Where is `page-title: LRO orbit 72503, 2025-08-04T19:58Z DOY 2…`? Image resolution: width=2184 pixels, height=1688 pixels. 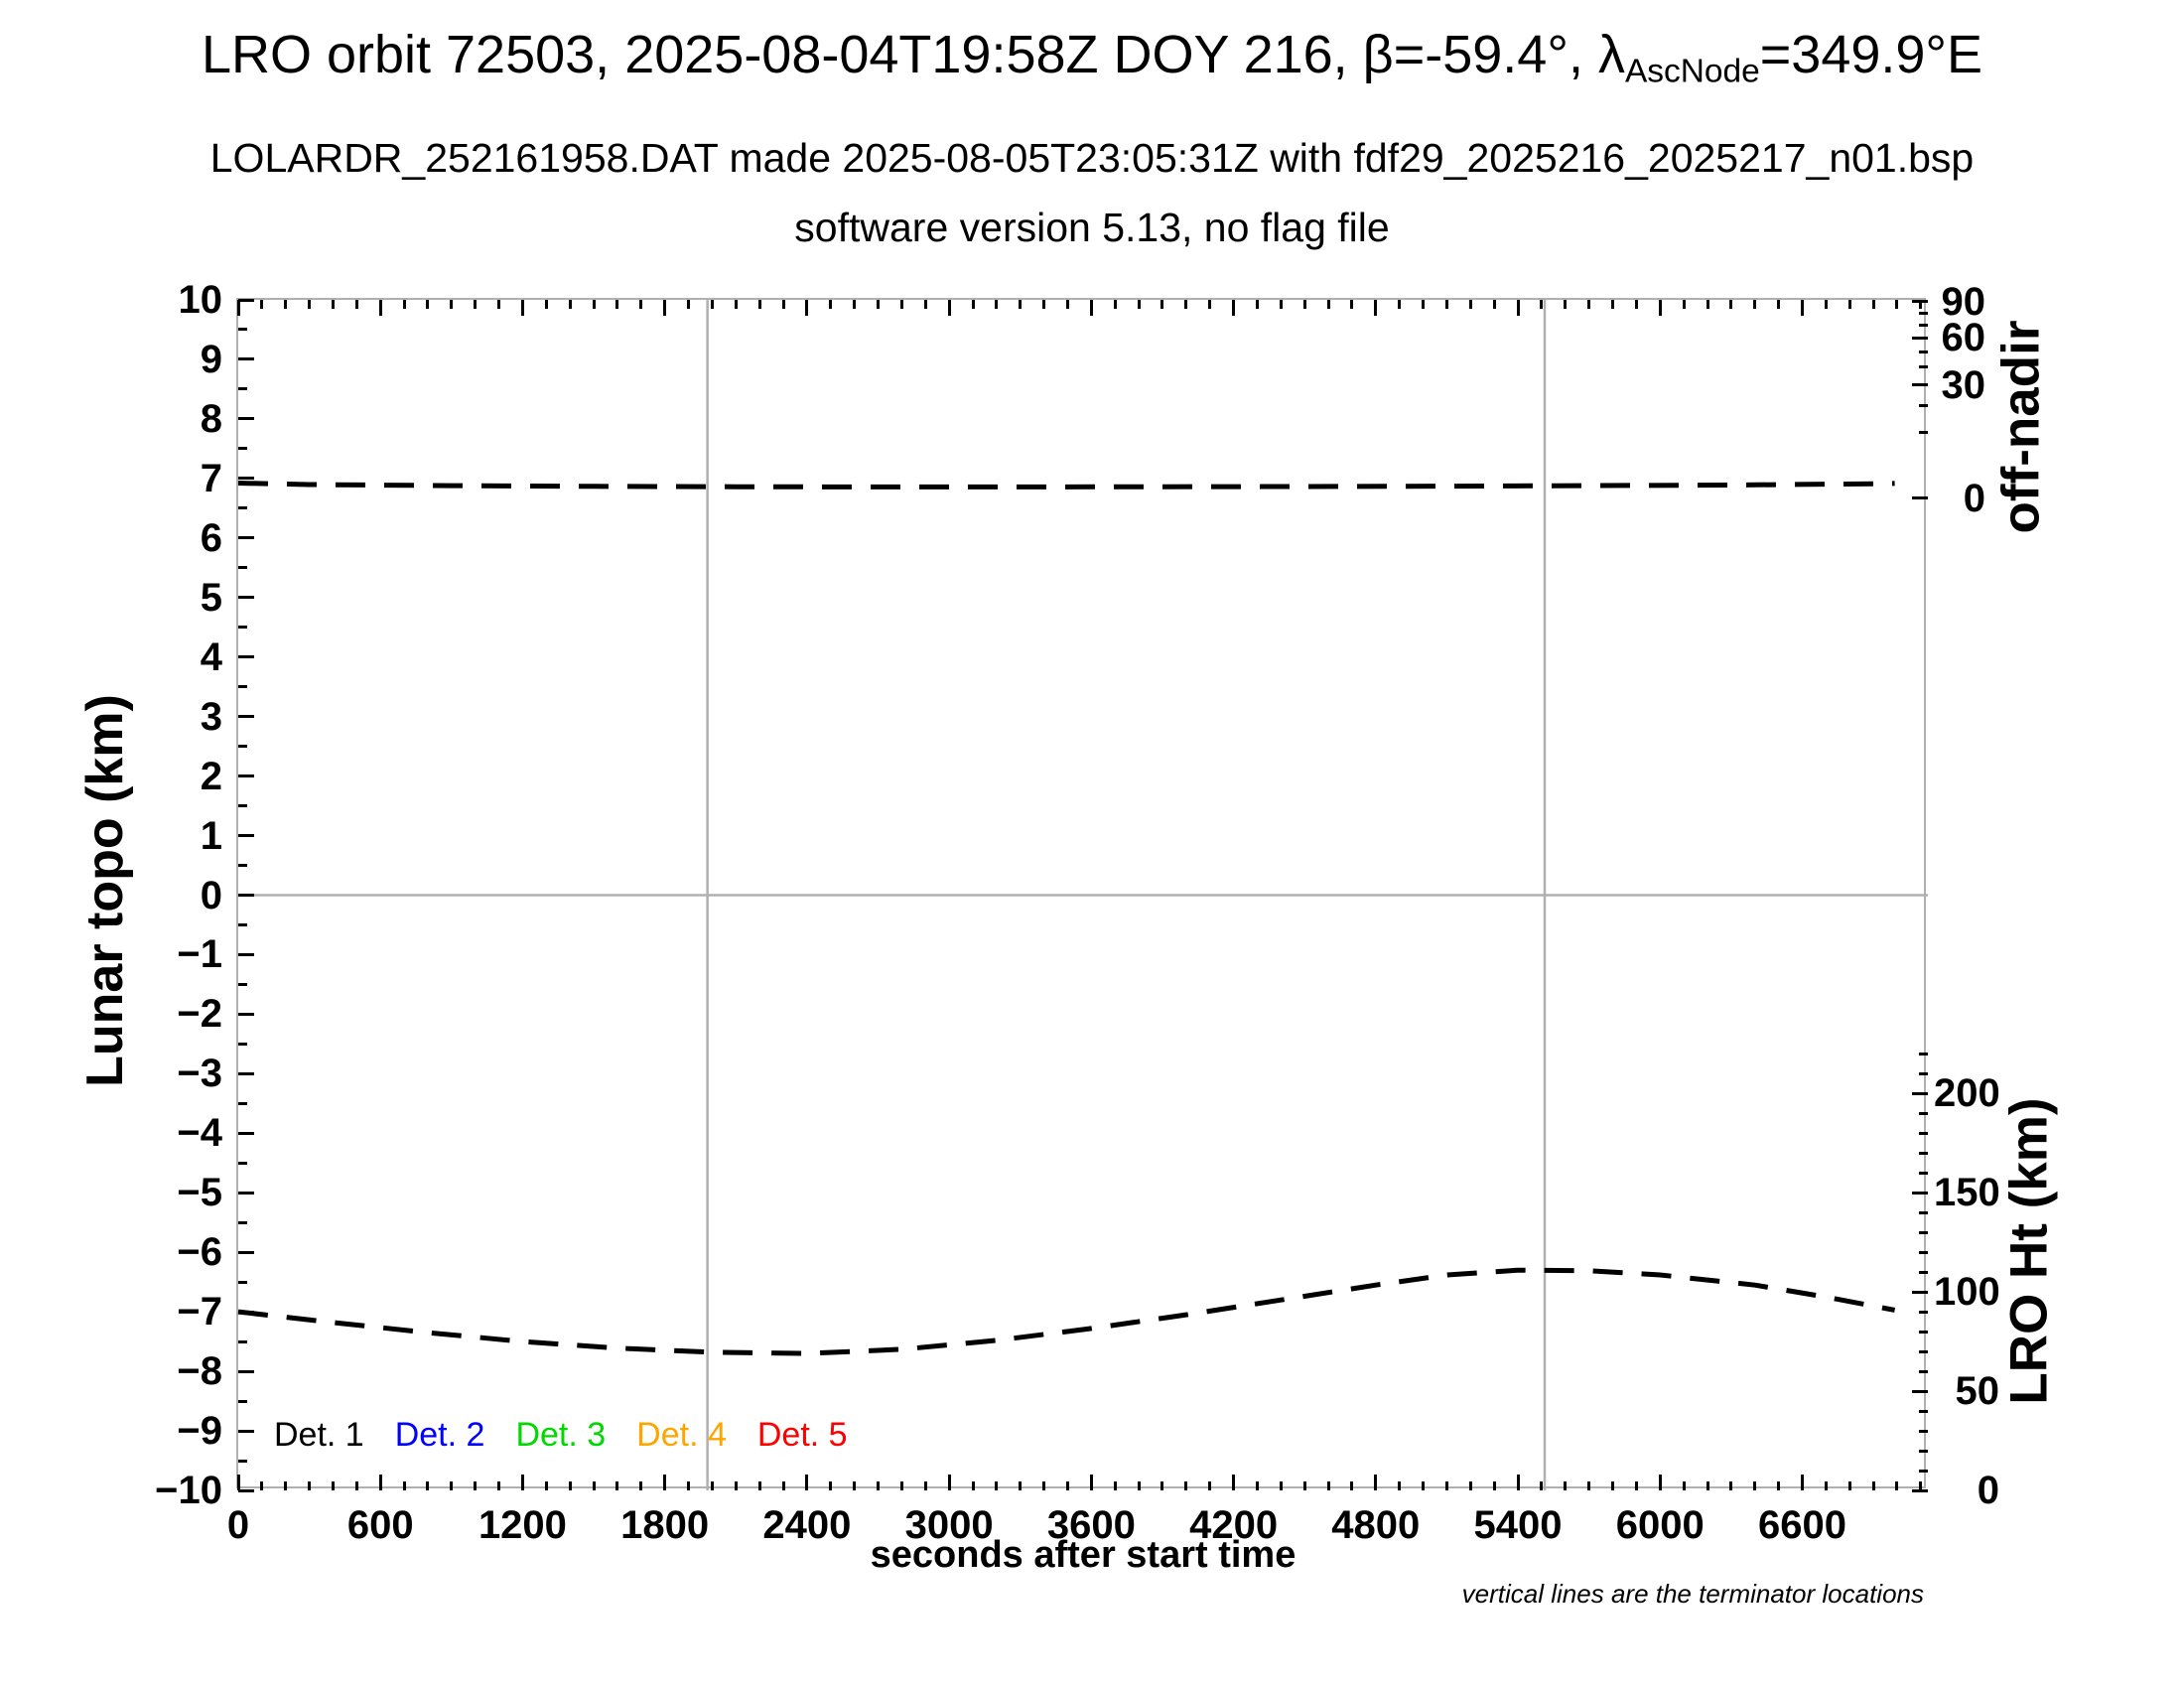 page-title: LRO orbit 72503, 2025-08-04T19:58Z DOY 2… is located at coordinates (1092, 57).